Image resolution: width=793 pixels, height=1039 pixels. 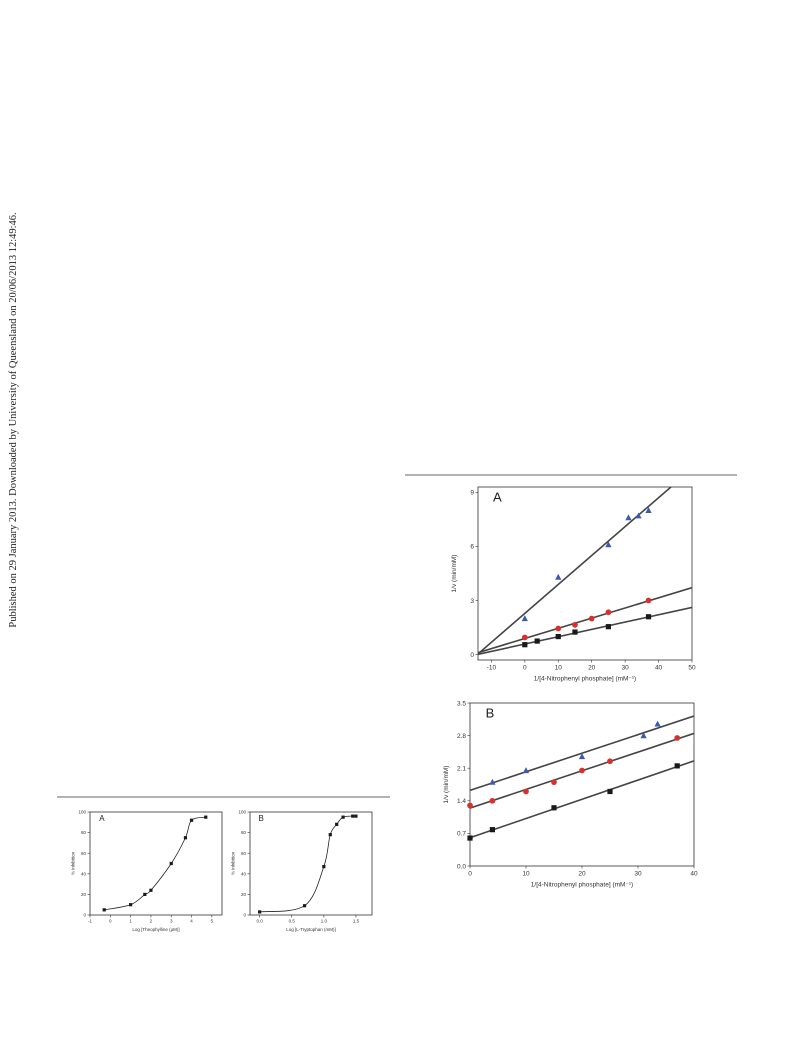 What do you see at coordinates (259, 921) in the screenshot?
I see `x-tick-label: 0.0` at bounding box center [259, 921].